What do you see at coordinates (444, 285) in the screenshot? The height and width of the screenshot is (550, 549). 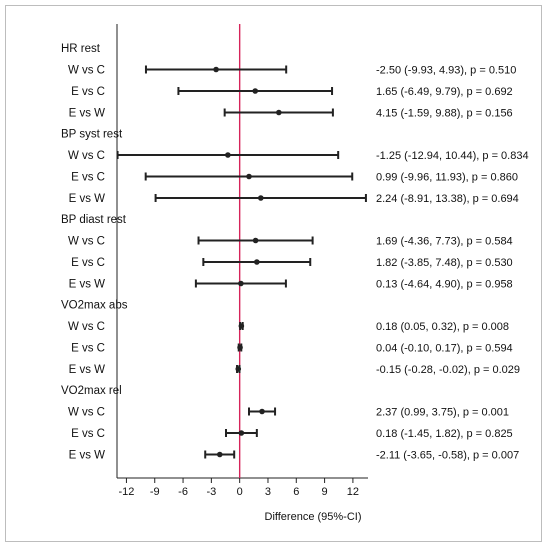 I see `result-text: 0.13 (-4.64, 4.90), p = 0.958` at bounding box center [444, 285].